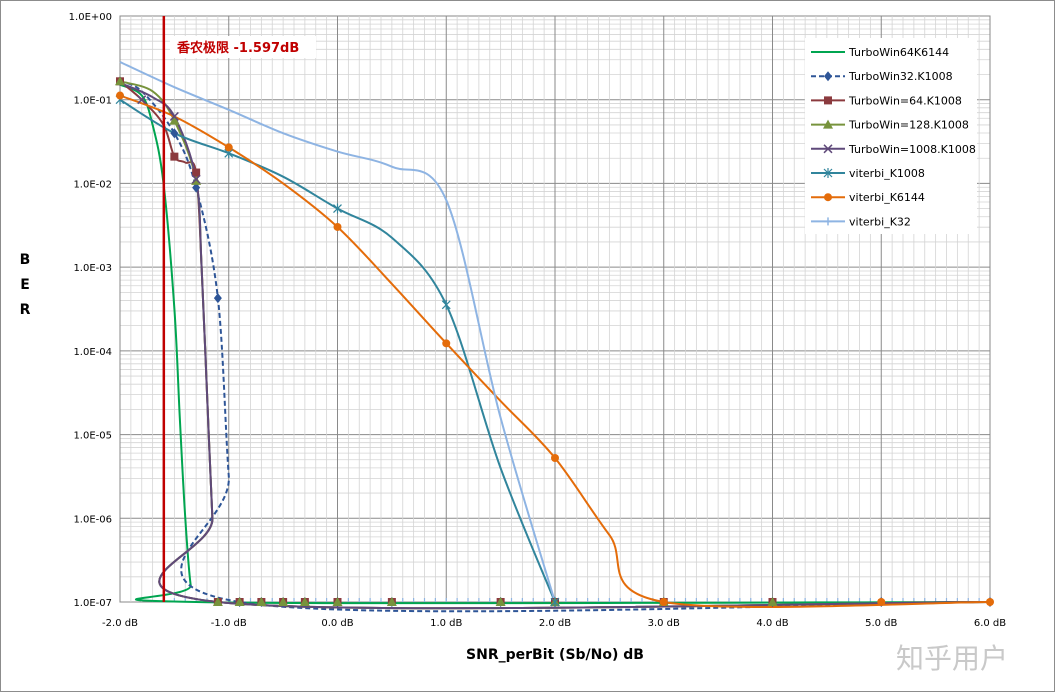 The image size is (1055, 692). What do you see at coordinates (92, 352) in the screenshot?
I see `y-tick-label: 1.0E-04` at bounding box center [92, 352].